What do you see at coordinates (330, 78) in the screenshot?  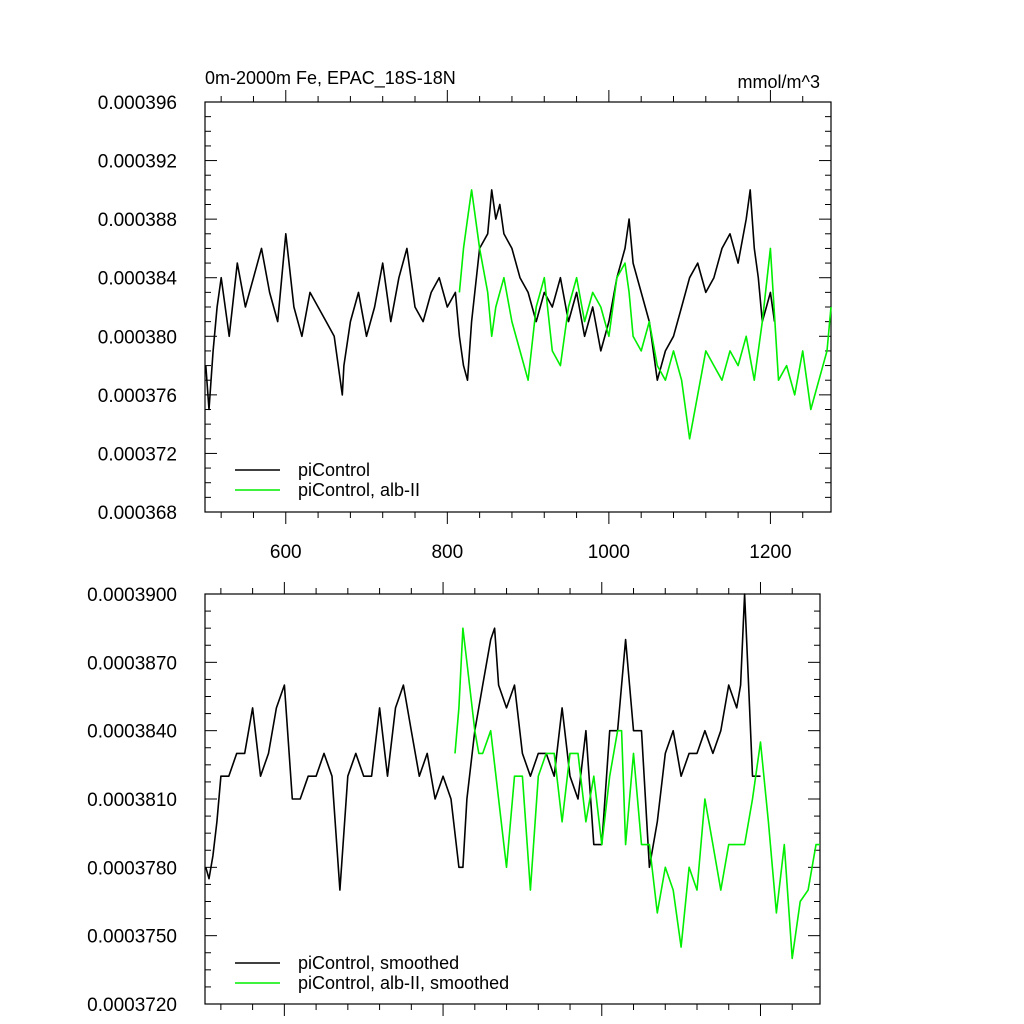 I see `top-plot-title: 0m-2000m Fe, EPAC_18S-18N` at bounding box center [330, 78].